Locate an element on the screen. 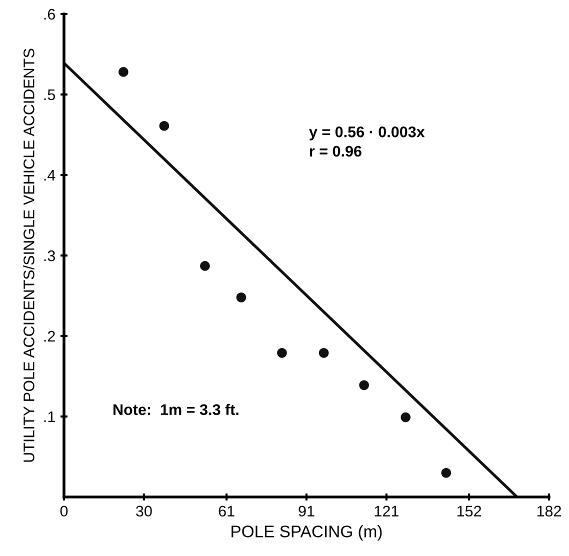 Image resolution: width=569 pixels, height=556 pixels. x-tick-label: 61 is located at coordinates (226, 511).